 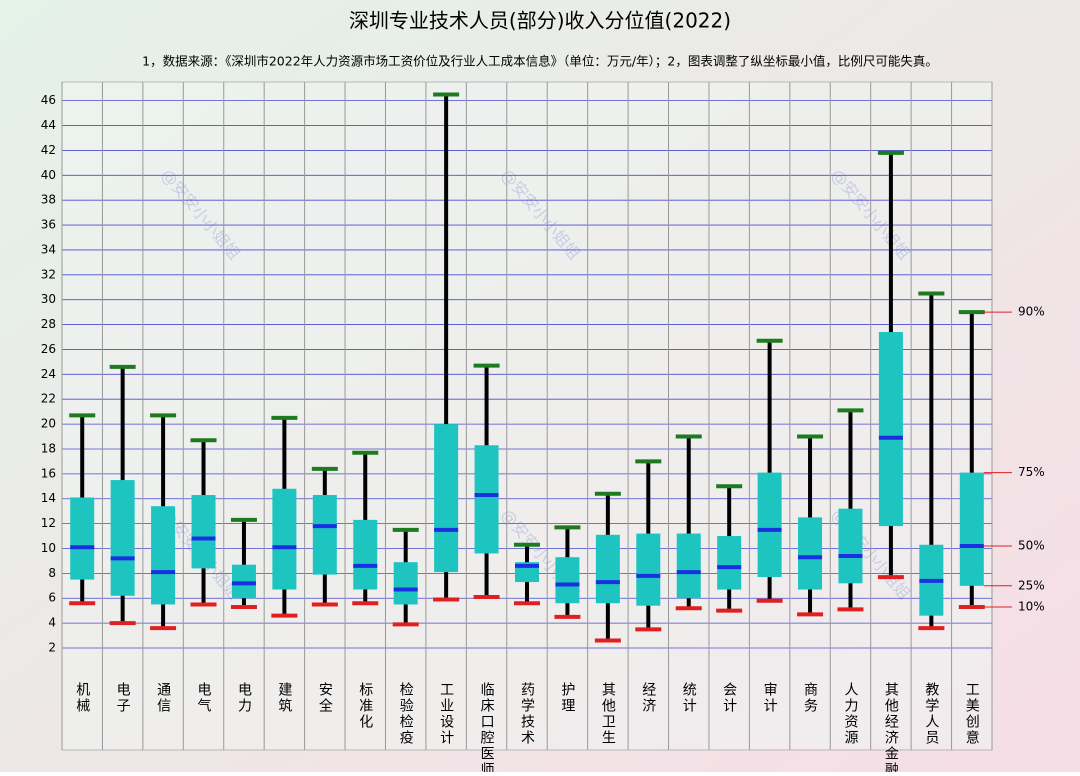 I want to click on y-tick-label: 30, so click(x=48, y=299).